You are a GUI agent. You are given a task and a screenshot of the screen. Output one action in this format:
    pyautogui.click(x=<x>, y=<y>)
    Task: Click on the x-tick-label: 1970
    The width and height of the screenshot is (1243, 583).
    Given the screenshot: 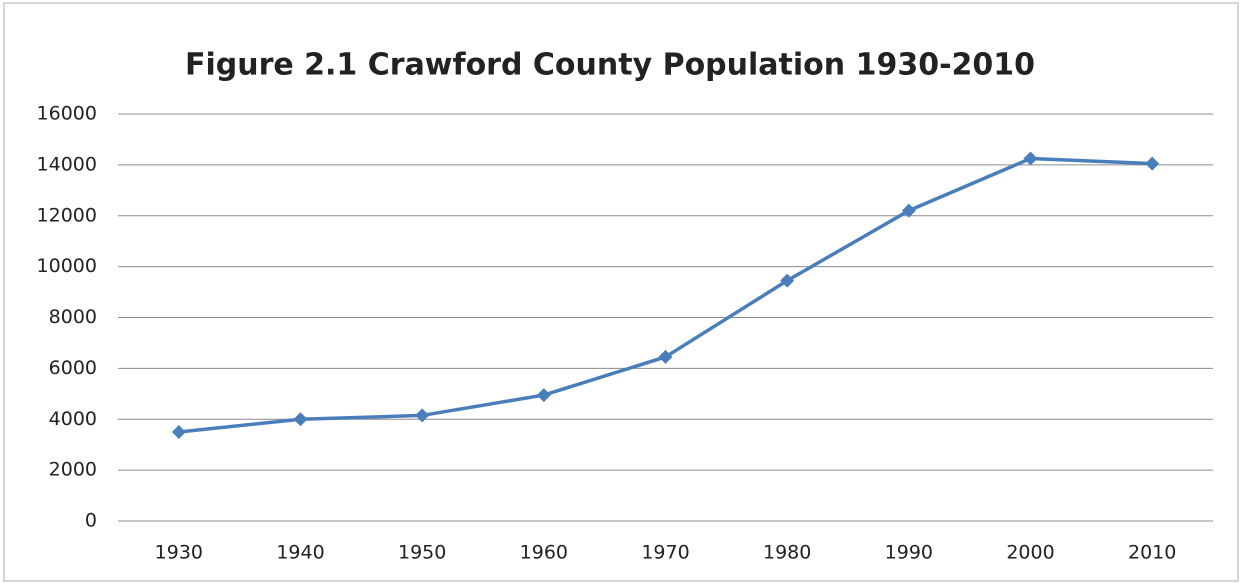 What is the action you would take?
    pyautogui.click(x=665, y=553)
    